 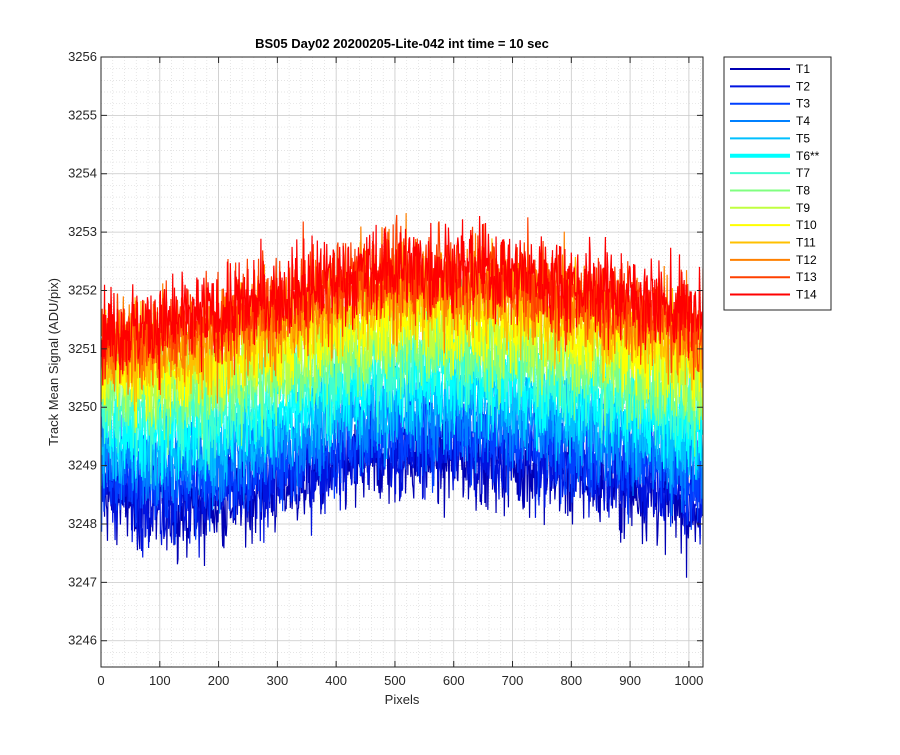 I want to click on legend-label-T11: T11, so click(x=806, y=243).